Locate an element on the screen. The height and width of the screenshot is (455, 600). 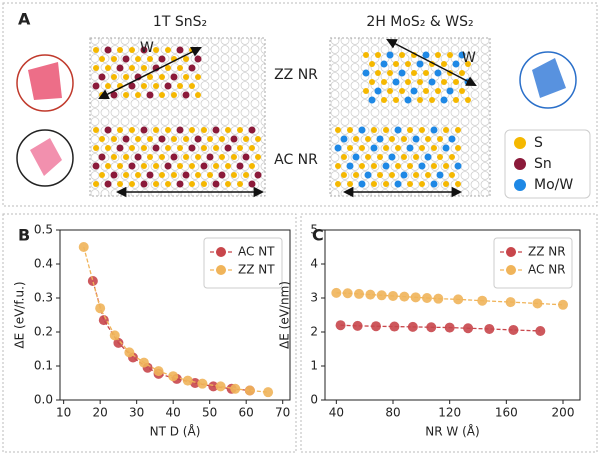
row-label: ZZ NR is located at coordinates (296, 75).